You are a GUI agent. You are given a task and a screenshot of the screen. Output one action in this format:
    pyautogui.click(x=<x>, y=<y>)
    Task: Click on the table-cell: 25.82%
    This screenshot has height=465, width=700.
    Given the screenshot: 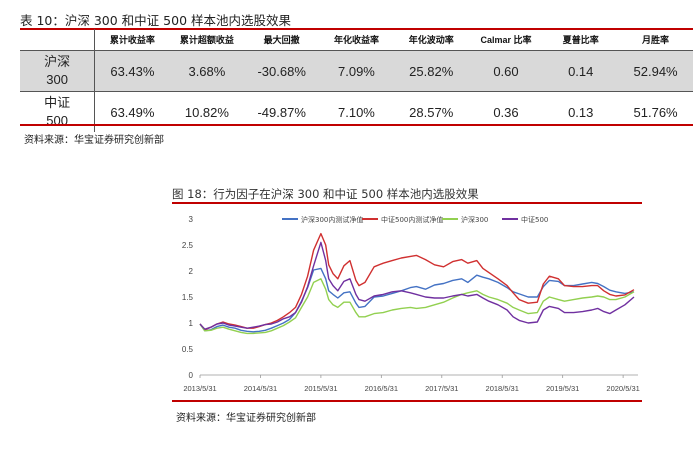 What is the action you would take?
    pyautogui.click(x=431, y=71)
    